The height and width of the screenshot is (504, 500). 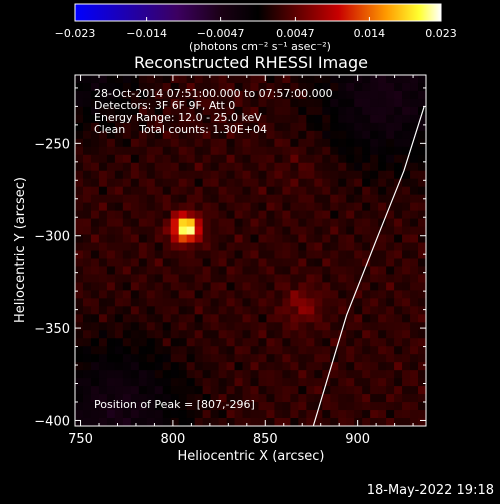 I want to click on time-range-text: 28-Oct-2014 07:51:00.000 to 07:57:00.000, so click(x=213, y=93).